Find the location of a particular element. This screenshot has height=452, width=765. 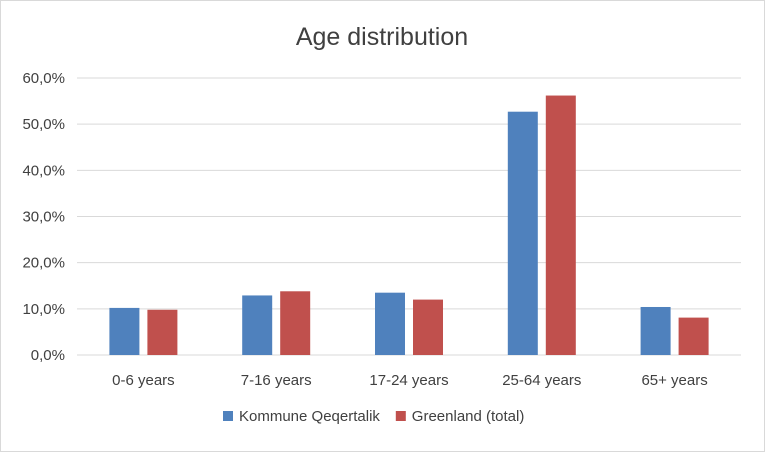

legend: Kommune Qeqertalik Greenland (total) is located at coordinates (373, 416).